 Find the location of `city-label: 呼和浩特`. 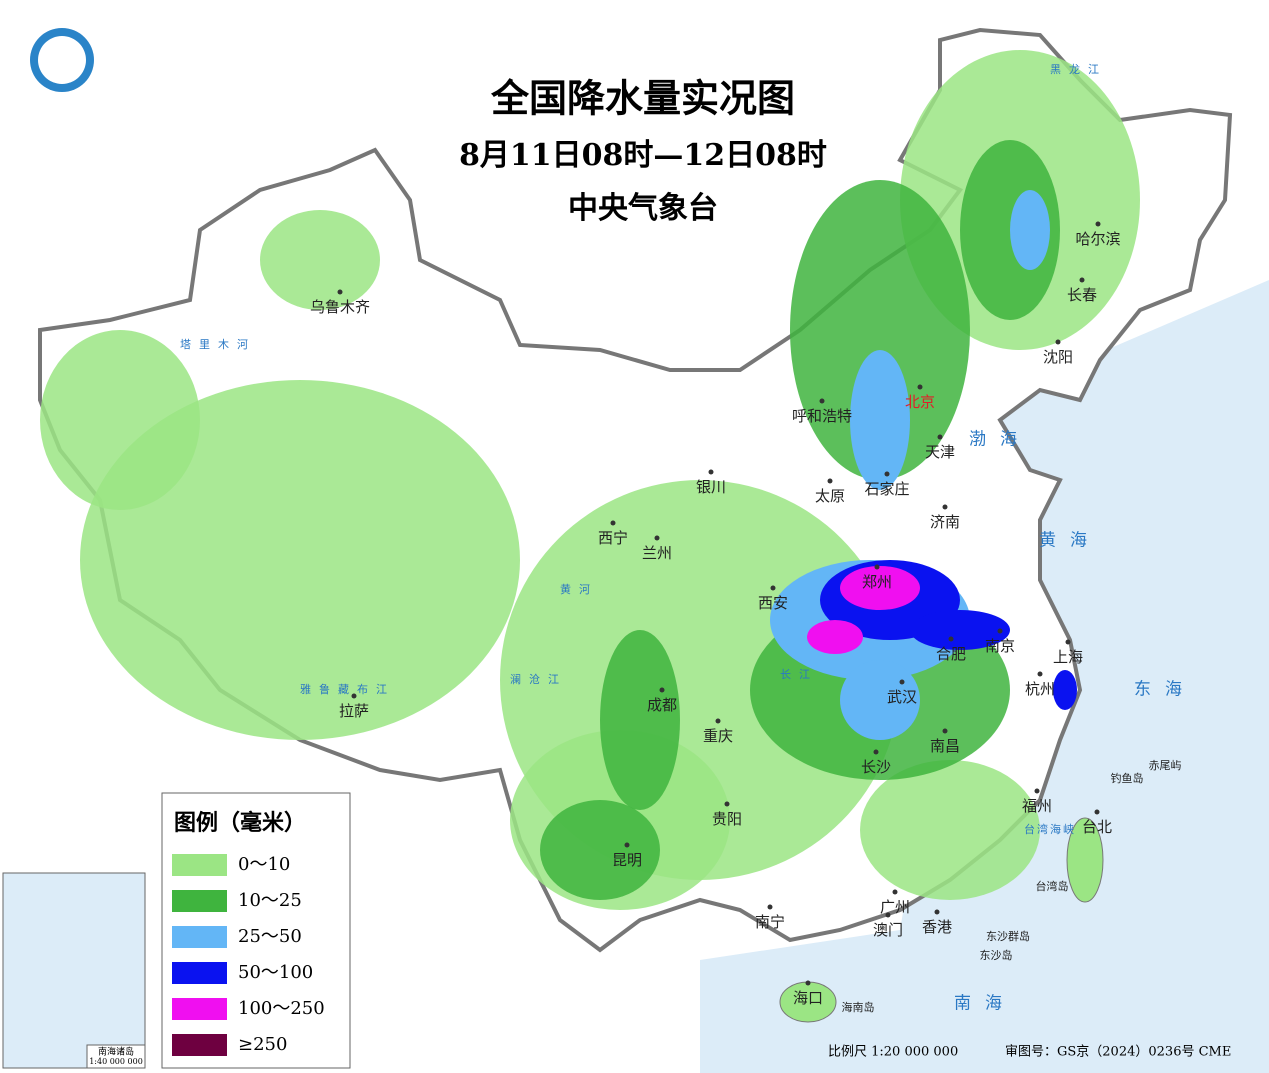

city-label: 呼和浩特 is located at coordinates (822, 416).